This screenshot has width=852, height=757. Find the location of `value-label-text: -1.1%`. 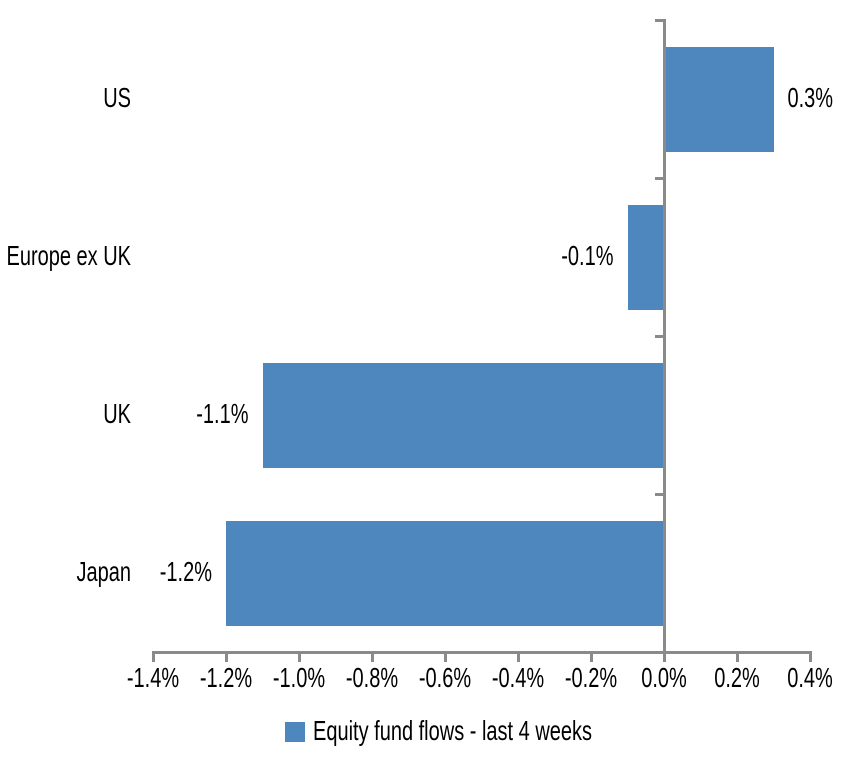

value-label-text: -1.1% is located at coordinates (222, 414).